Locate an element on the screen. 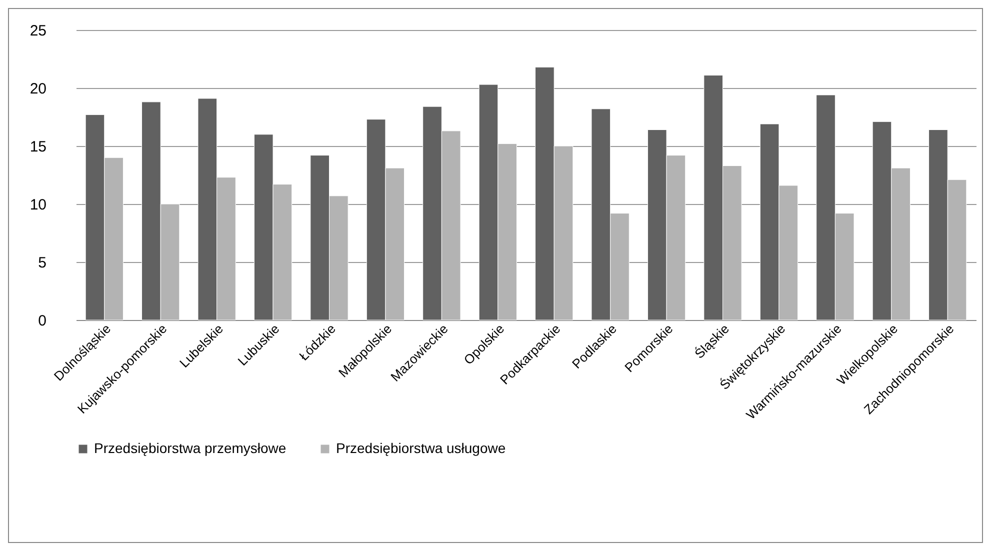 The height and width of the screenshot is (550, 993). y-tick-label: 0 is located at coordinates (42, 321).